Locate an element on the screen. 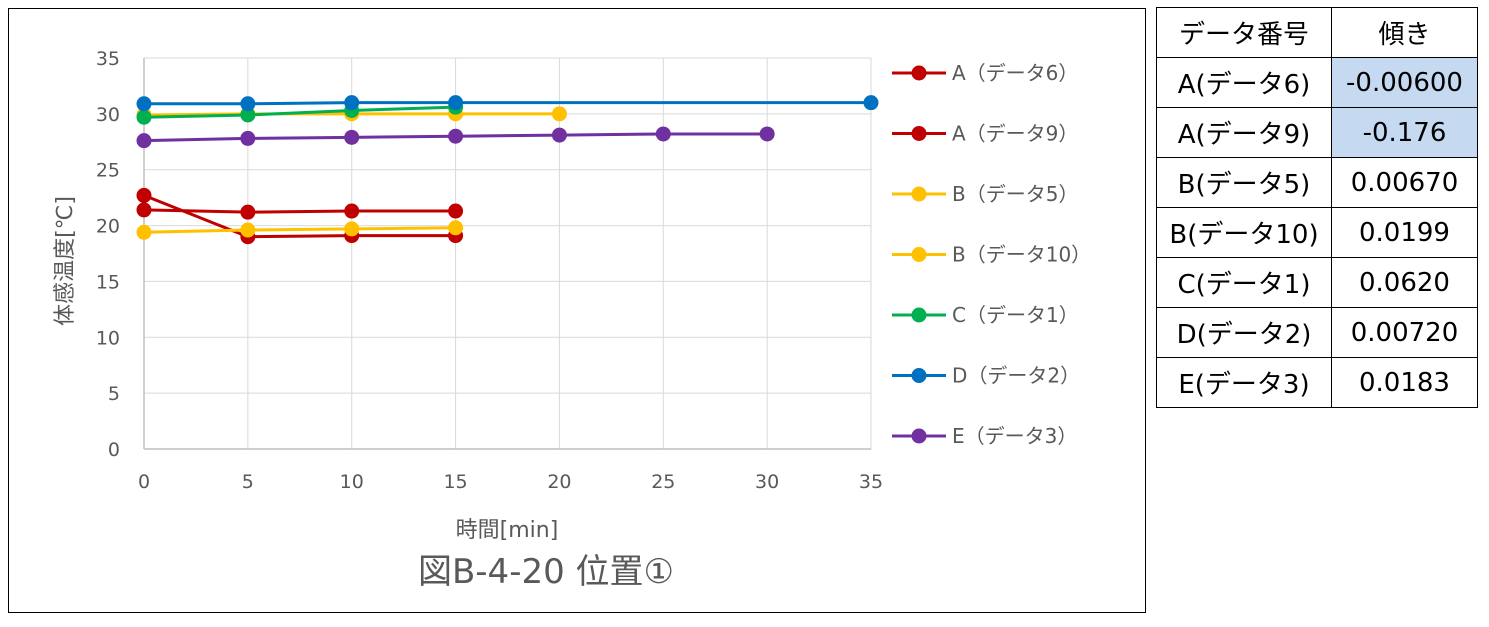 The image size is (1489, 627). row-label: A(データ9) is located at coordinates (1244, 132).